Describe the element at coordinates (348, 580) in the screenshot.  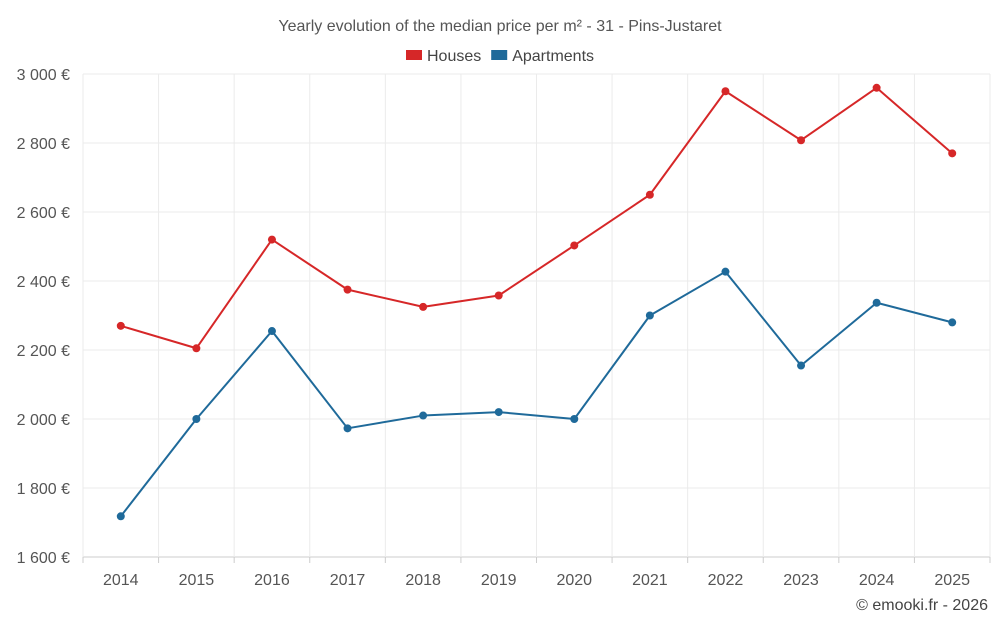
I see `x-tick-label: 2017` at that location.